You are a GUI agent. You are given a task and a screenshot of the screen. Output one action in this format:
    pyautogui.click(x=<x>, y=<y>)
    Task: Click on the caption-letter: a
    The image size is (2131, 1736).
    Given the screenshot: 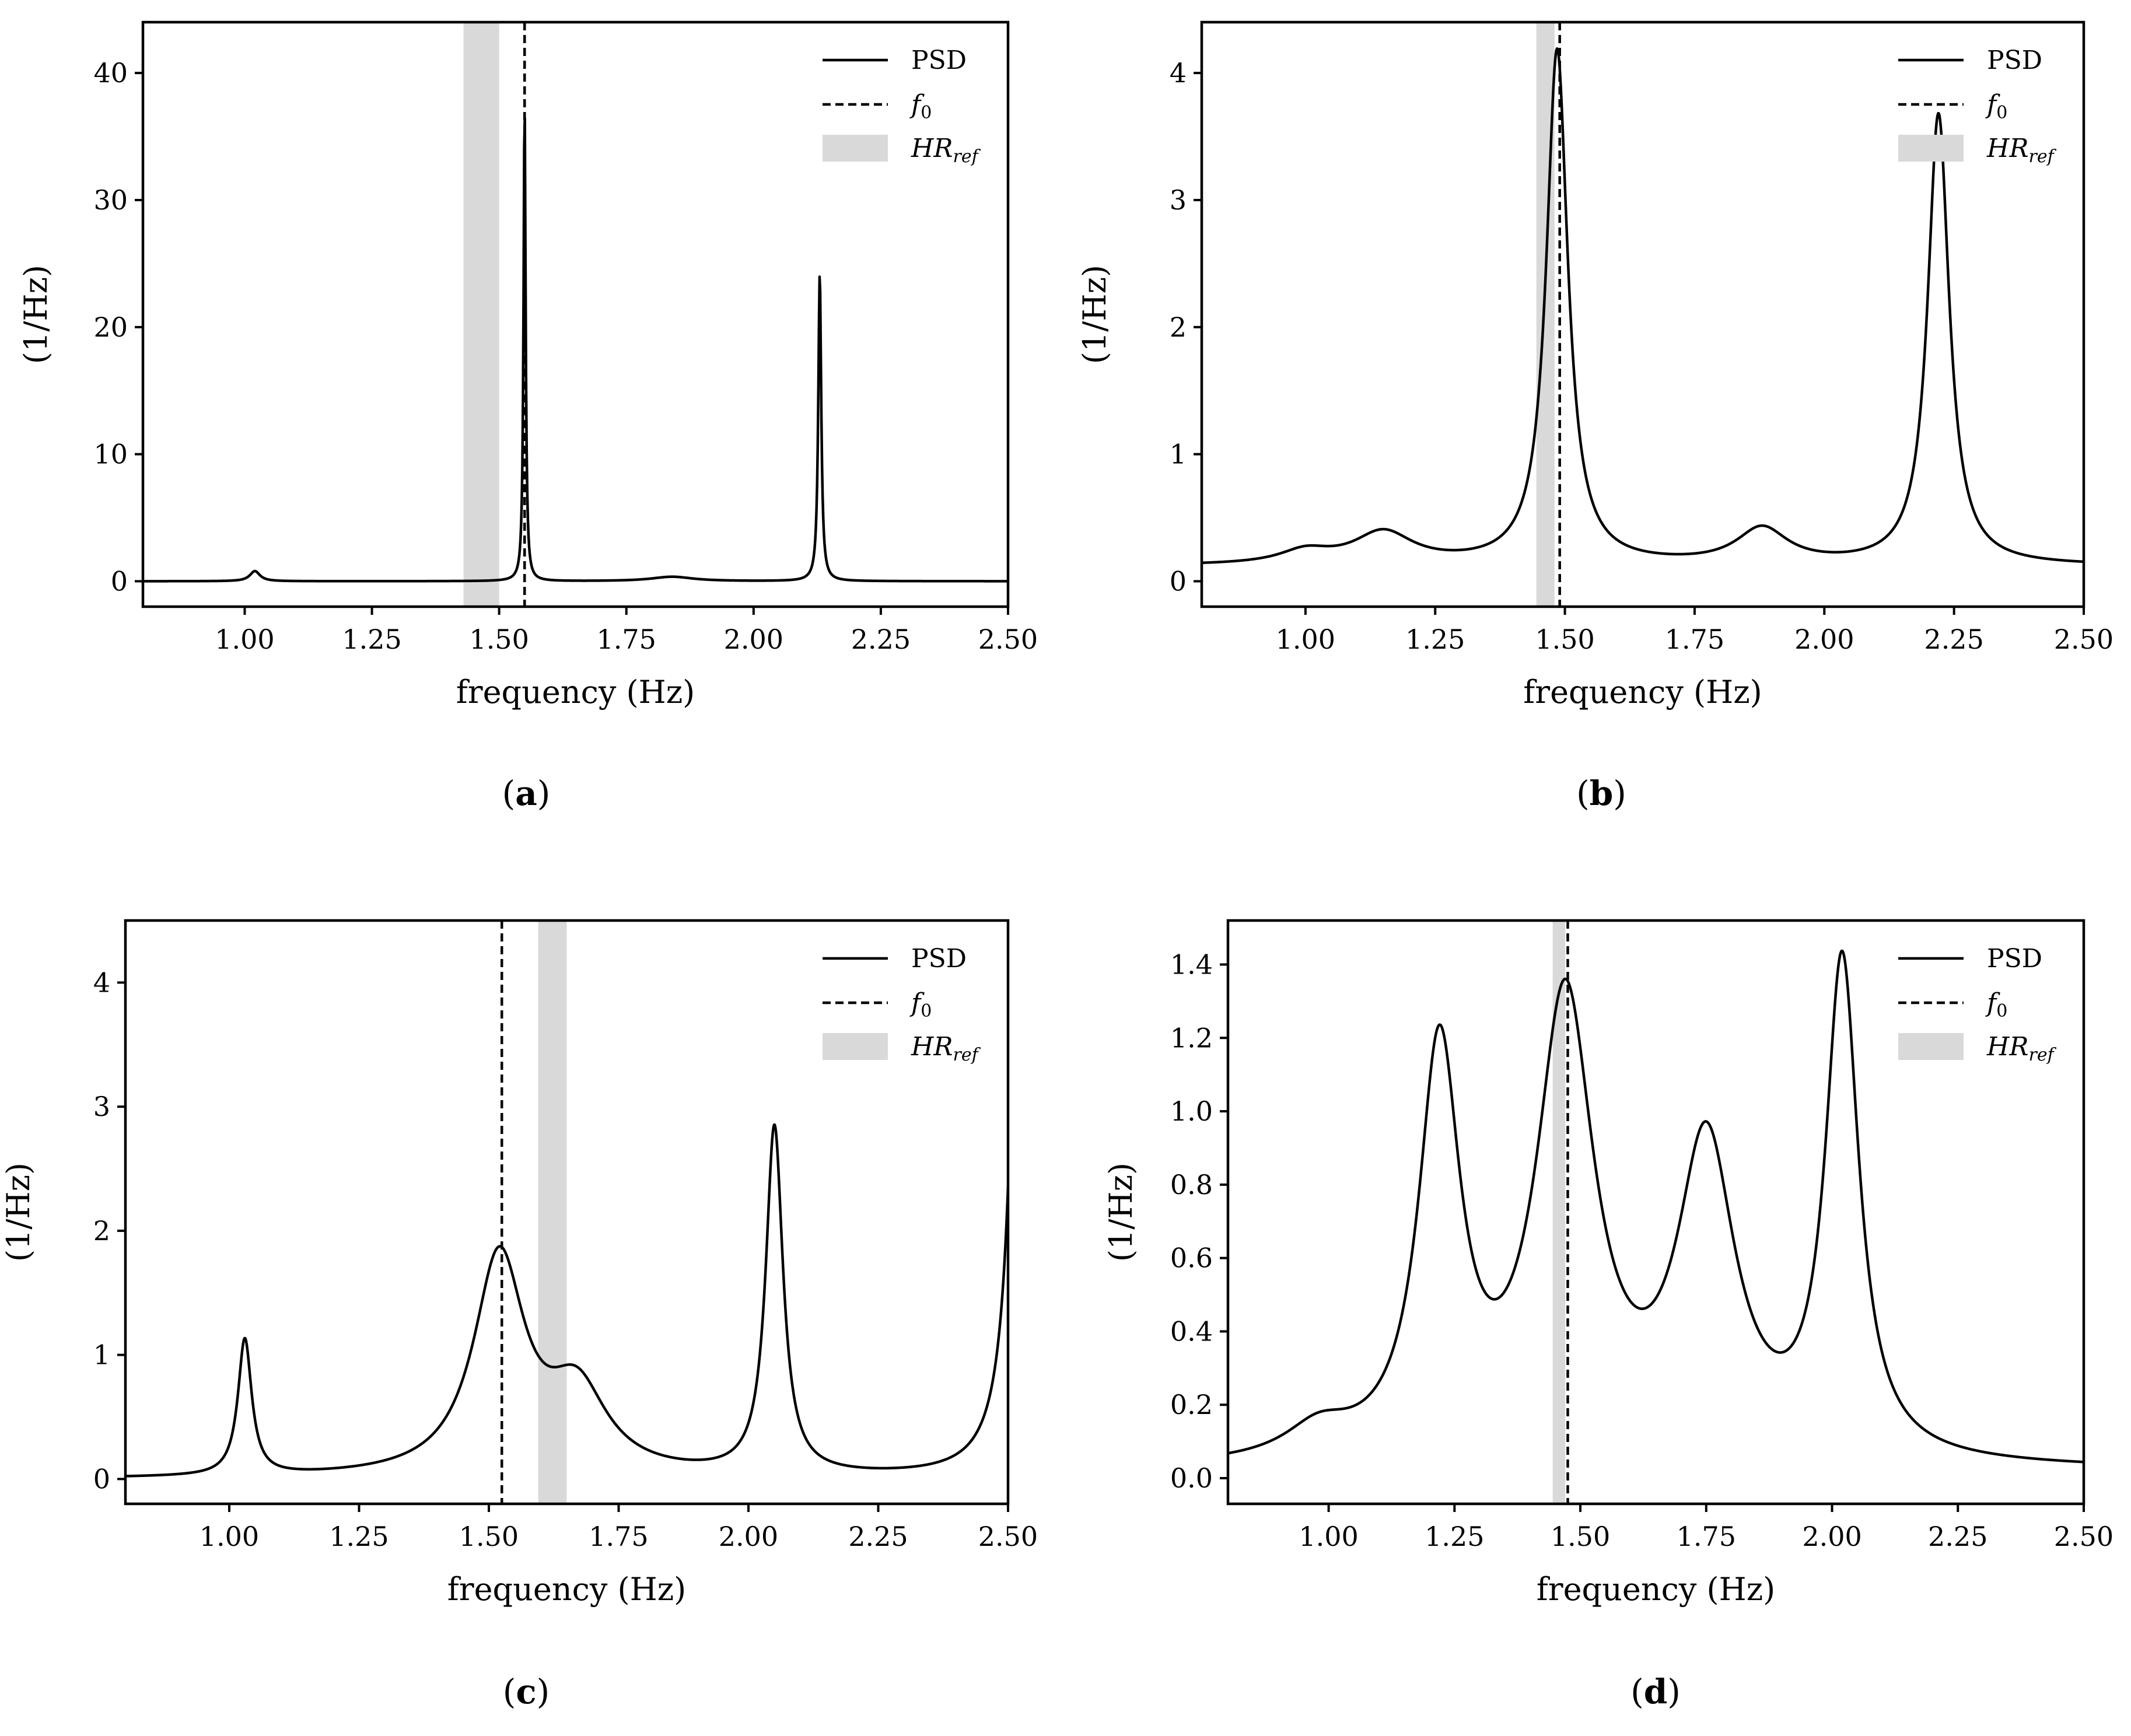 What is the action you would take?
    pyautogui.click(x=526, y=793)
    